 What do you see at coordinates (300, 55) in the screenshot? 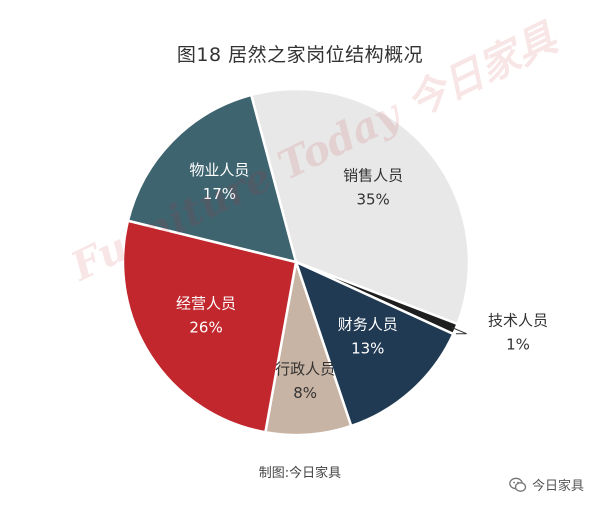
I see `chart-title: 图18 居然之家岗位结构概况` at bounding box center [300, 55].